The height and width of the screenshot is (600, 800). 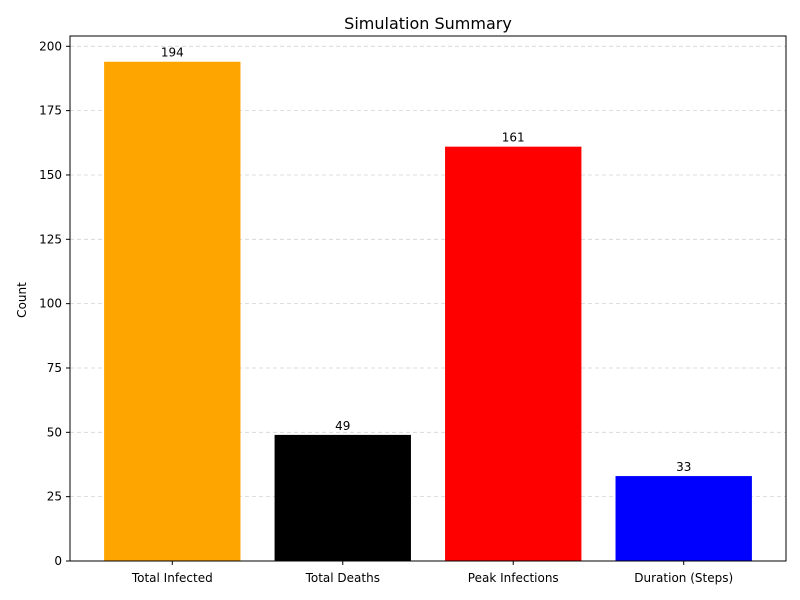 What do you see at coordinates (58, 561) in the screenshot?
I see `y-tick-label: 0` at bounding box center [58, 561].